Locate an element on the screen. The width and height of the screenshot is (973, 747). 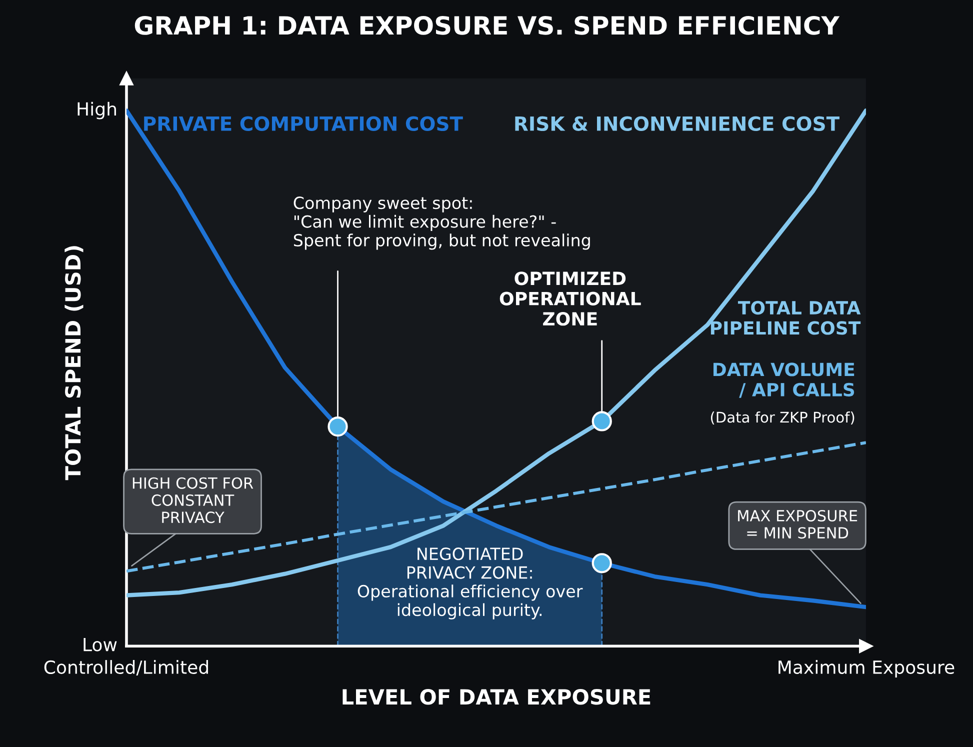
annotation: (Data for ZKP Proof) is located at coordinates (782, 417).